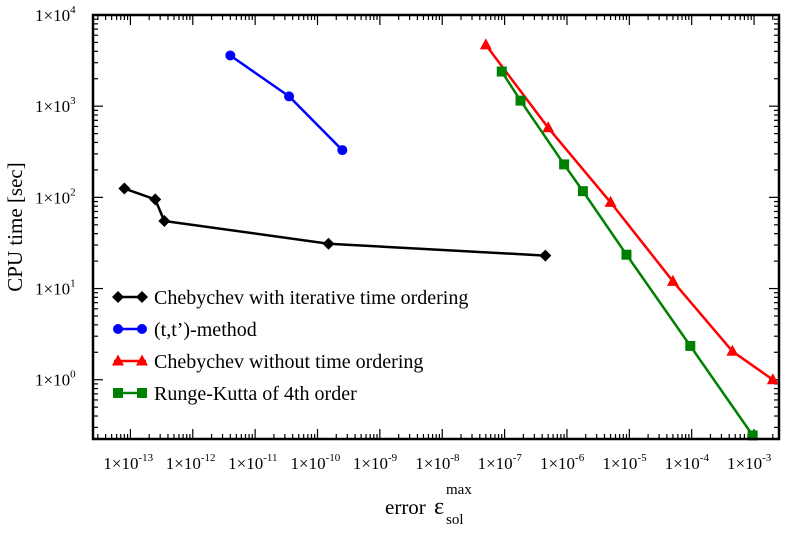 This screenshot has height=533, width=789. I want to click on x-tick-label: 1×10⁻⁵, so click(624, 462).